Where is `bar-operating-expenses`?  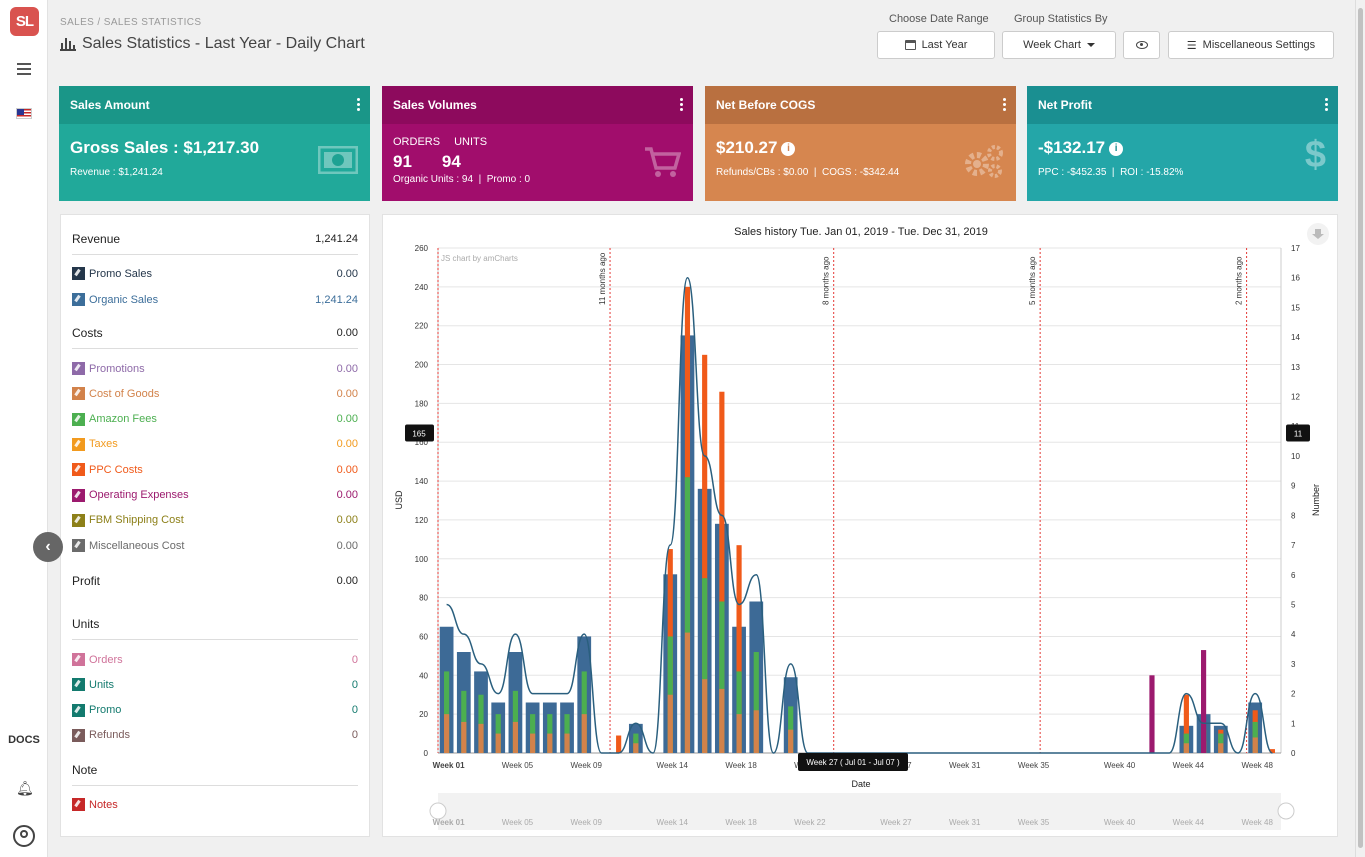
bar-operating-expenses is located at coordinates (1152, 714).